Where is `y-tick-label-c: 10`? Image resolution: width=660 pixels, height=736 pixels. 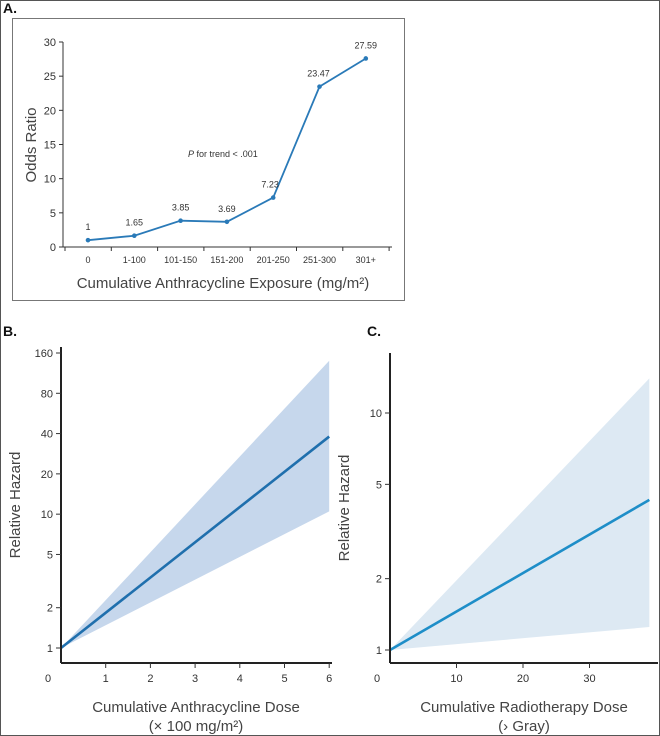
y-tick-label-c: 10 is located at coordinates (376, 414).